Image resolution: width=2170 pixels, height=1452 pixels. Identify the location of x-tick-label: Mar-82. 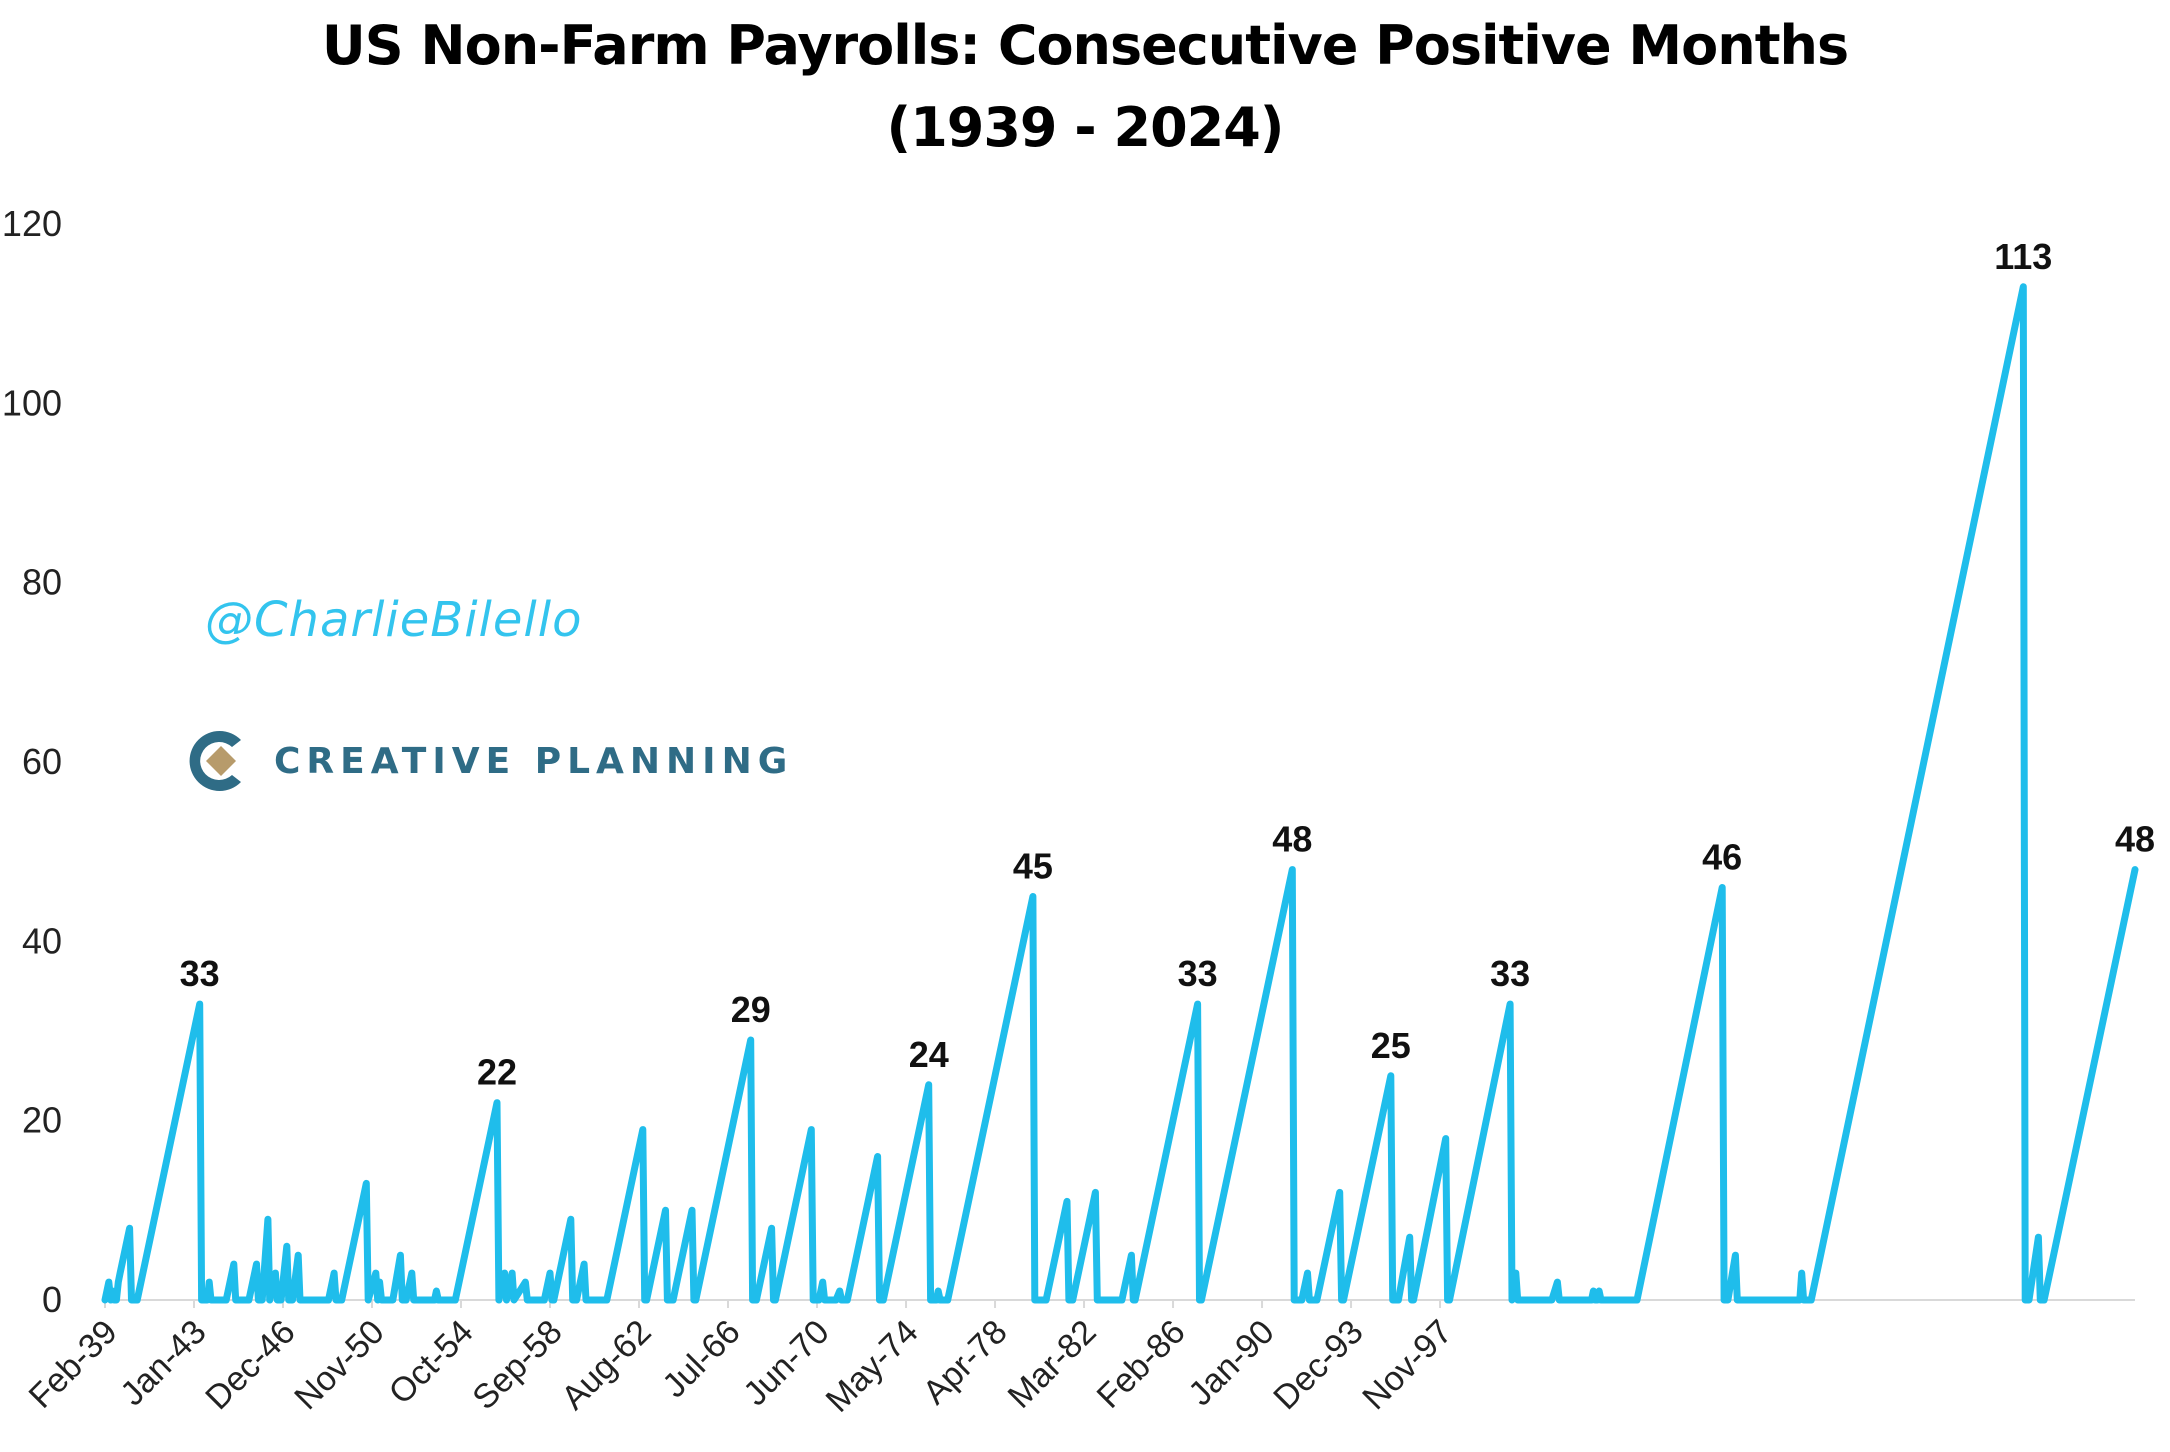
(1052, 1364).